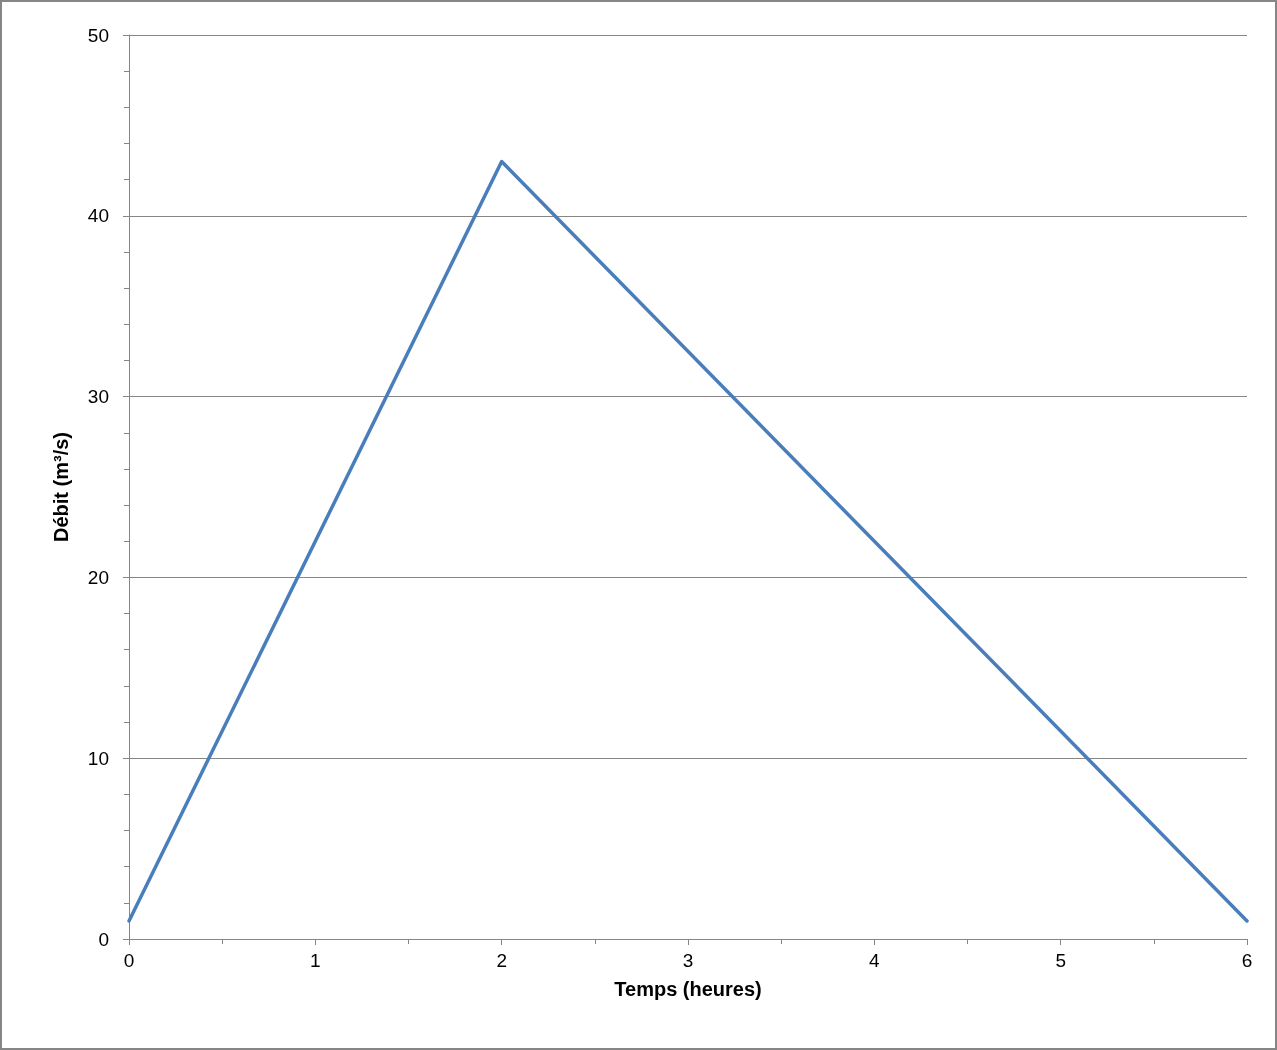  I want to click on x-tick-label: 3, so click(688, 960).